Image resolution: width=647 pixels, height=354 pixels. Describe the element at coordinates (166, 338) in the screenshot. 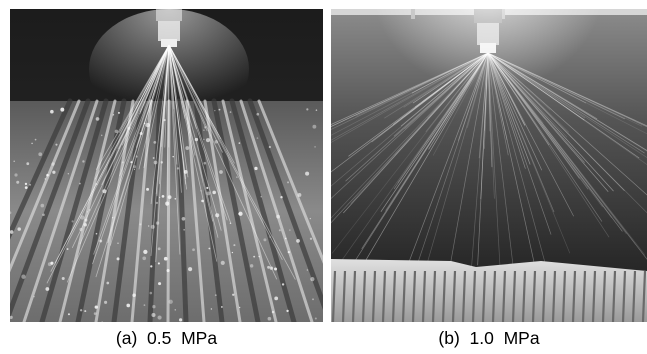

I see `caption-panel-a: (a) 0.5 MPa` at that location.